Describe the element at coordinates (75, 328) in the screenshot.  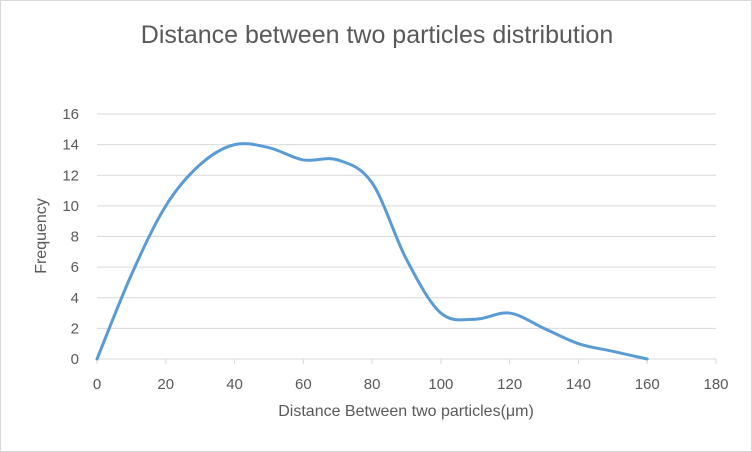
I see `y-tick-label-2: 2` at that location.